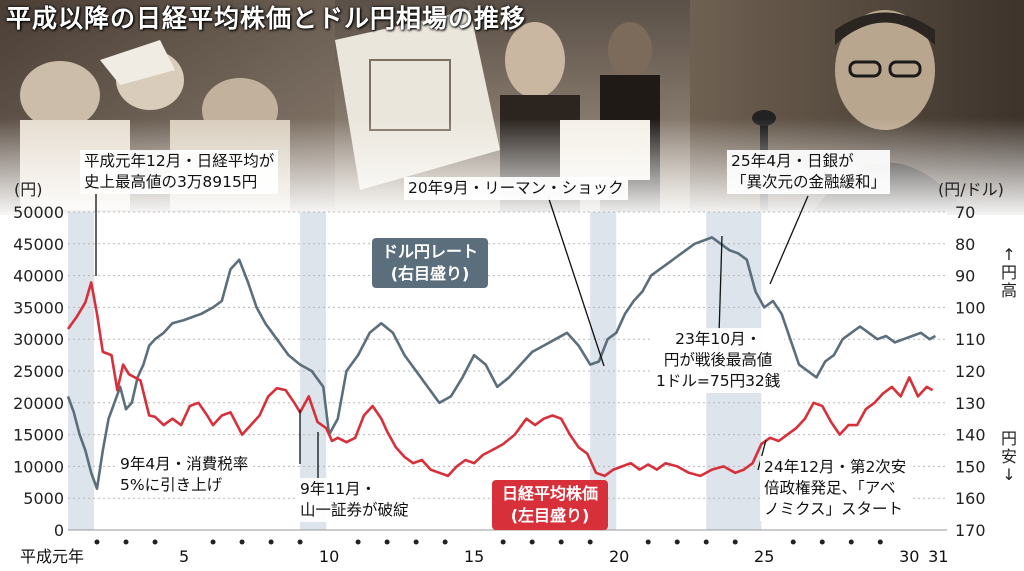  Describe the element at coordinates (171, 182) in the screenshot. I see `annotation-line: 史上最高値の3万8915円` at that location.